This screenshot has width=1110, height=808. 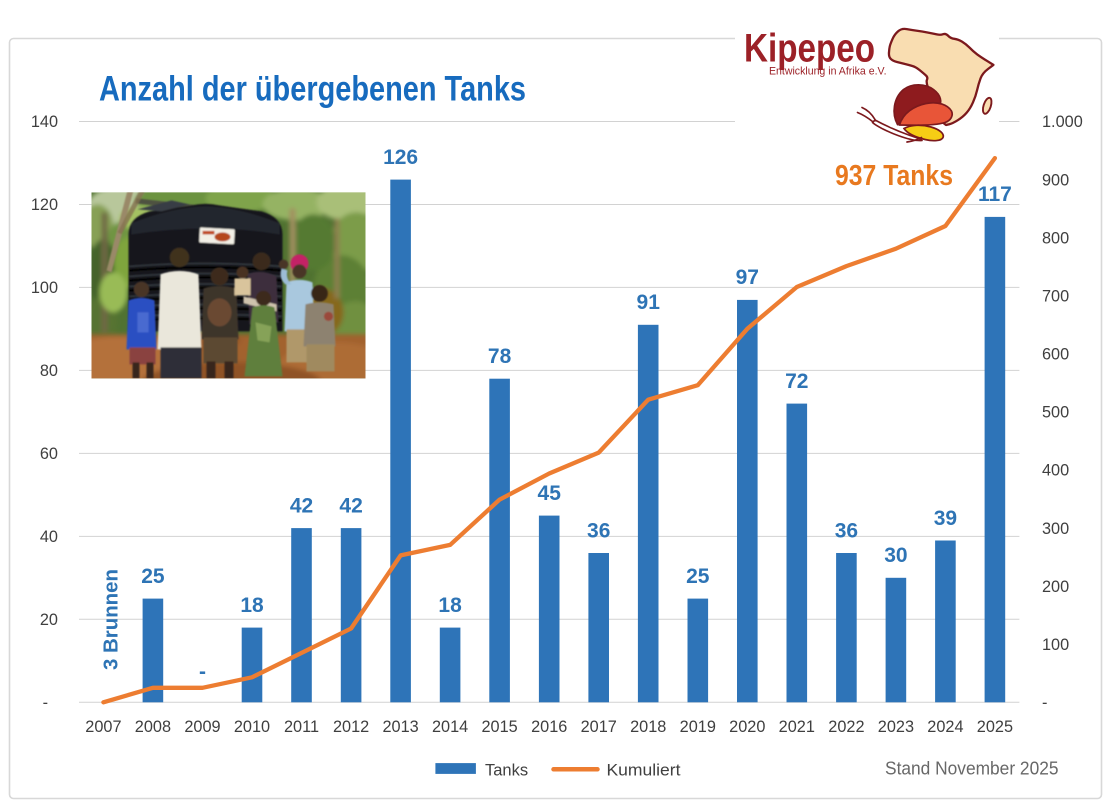 What do you see at coordinates (400, 157) in the screenshot?
I see `svg-text: 126` at bounding box center [400, 157].